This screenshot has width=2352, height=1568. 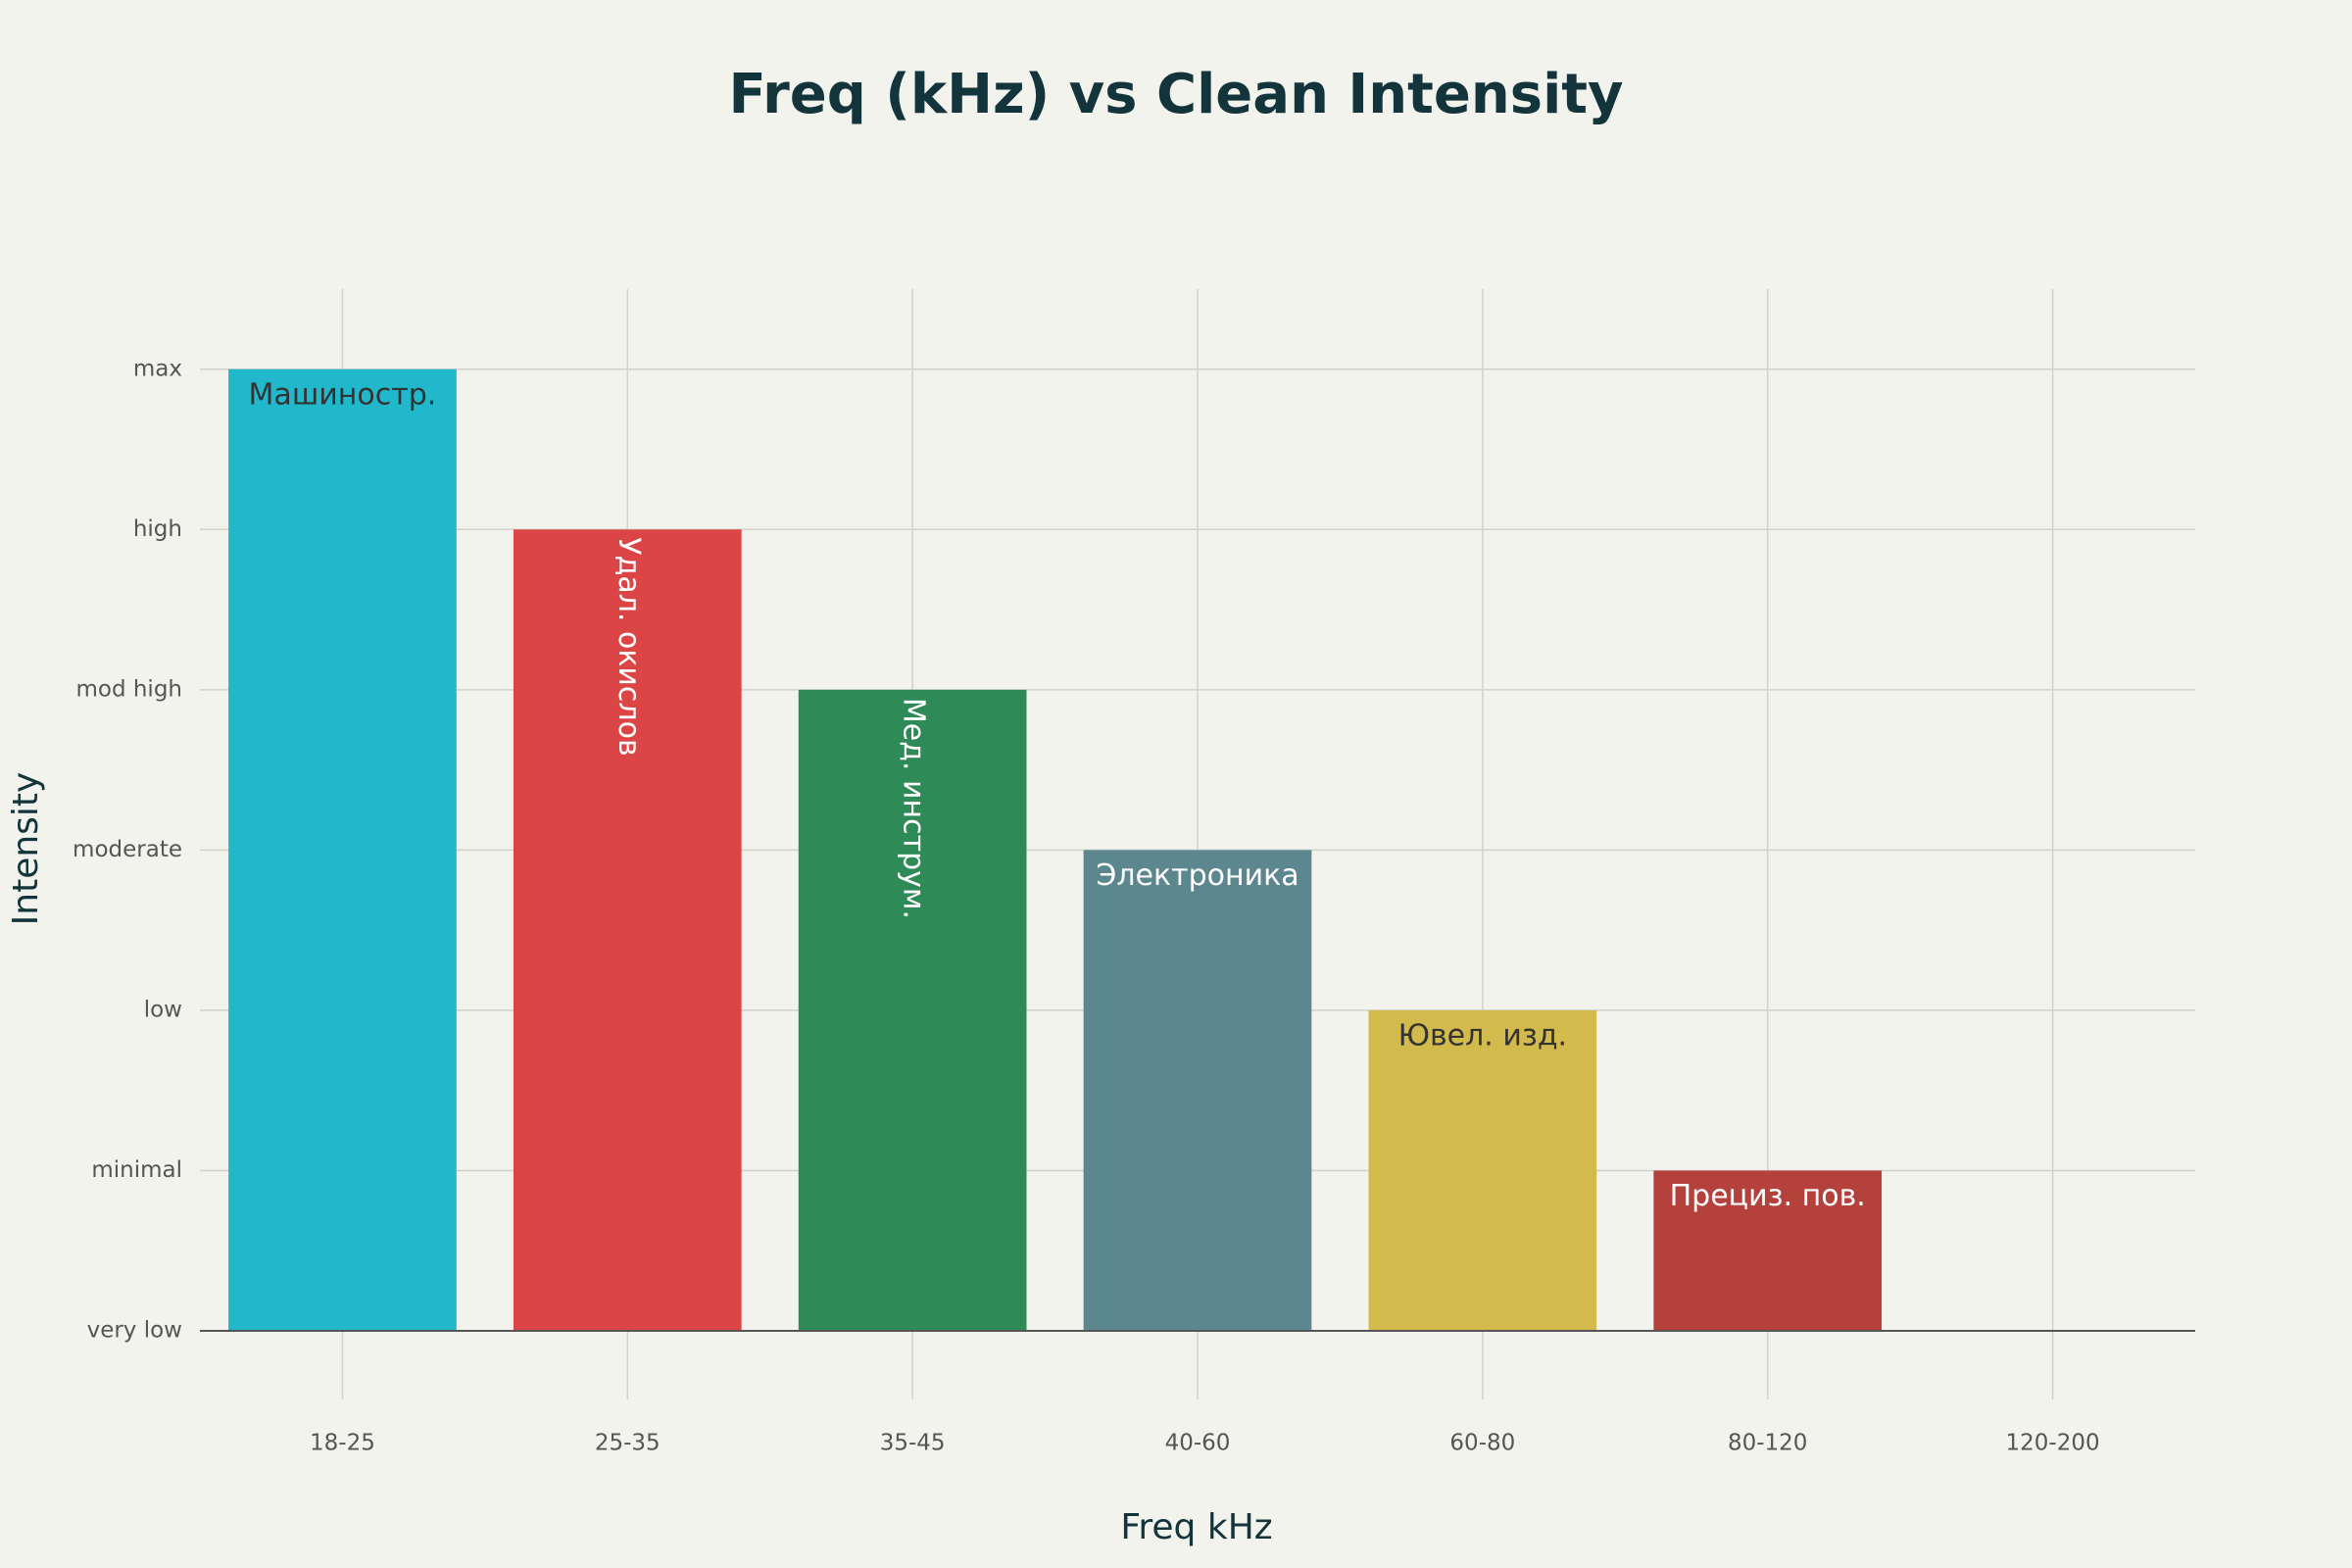 What do you see at coordinates (163, 1009) in the screenshot?
I see `y-tick-label: low` at bounding box center [163, 1009].